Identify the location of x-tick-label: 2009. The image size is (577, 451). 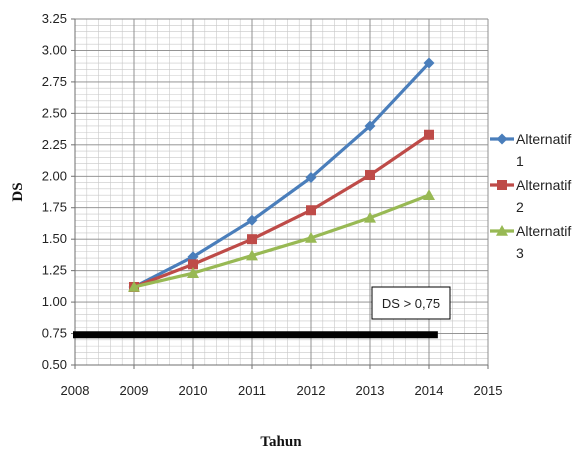
(134, 390).